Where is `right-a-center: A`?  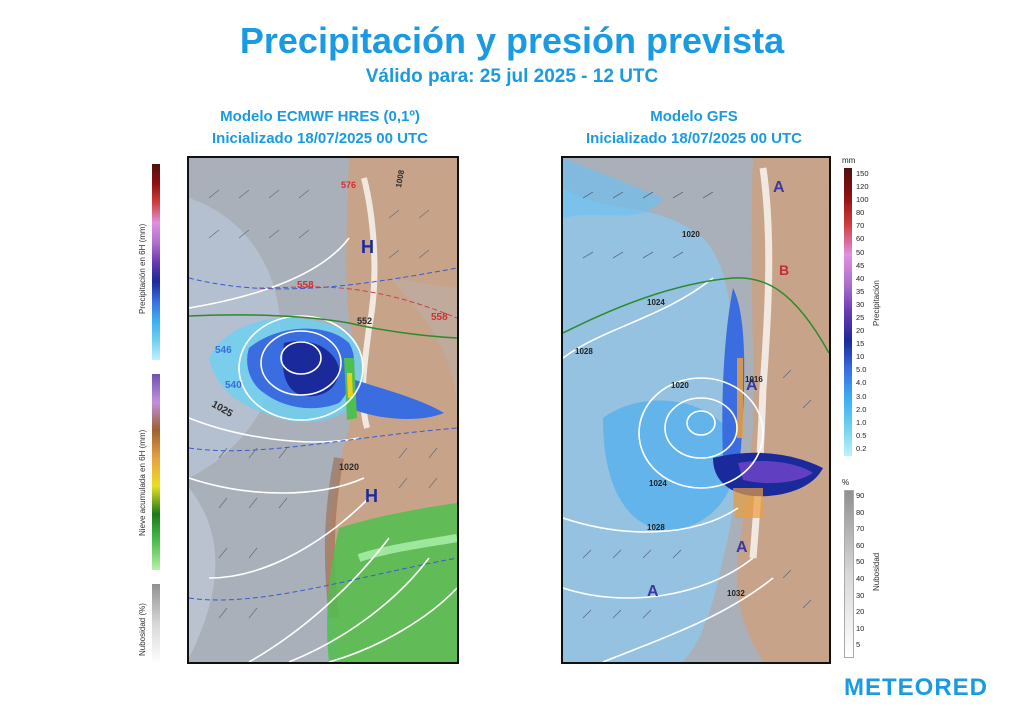 right-a-center: A is located at coordinates (752, 385).